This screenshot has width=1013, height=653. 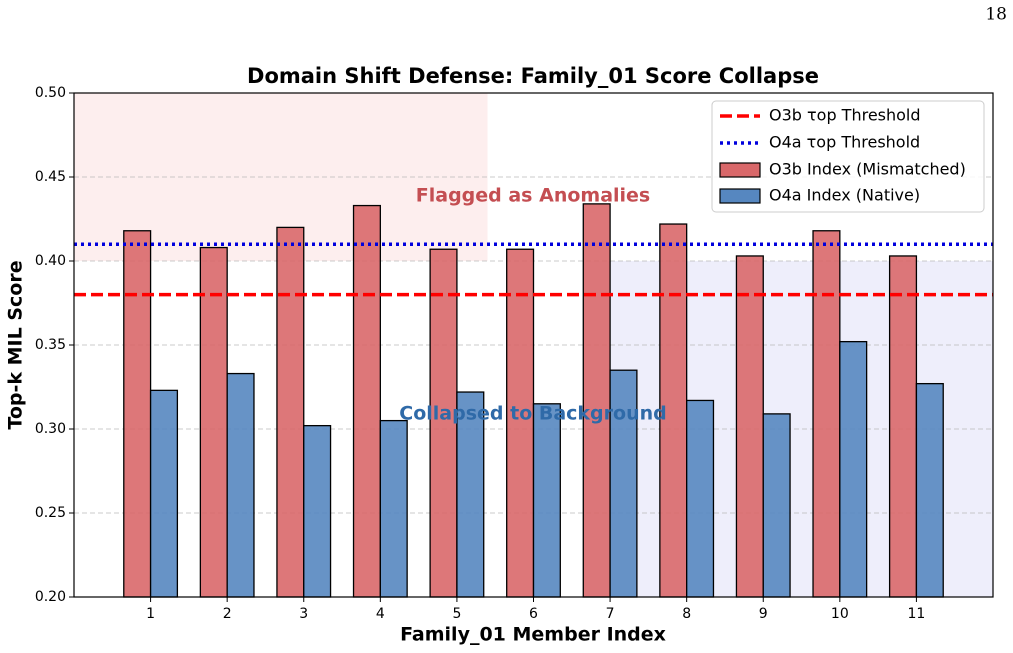 I want to click on annotation: Collapsed to Background, so click(x=532, y=414).